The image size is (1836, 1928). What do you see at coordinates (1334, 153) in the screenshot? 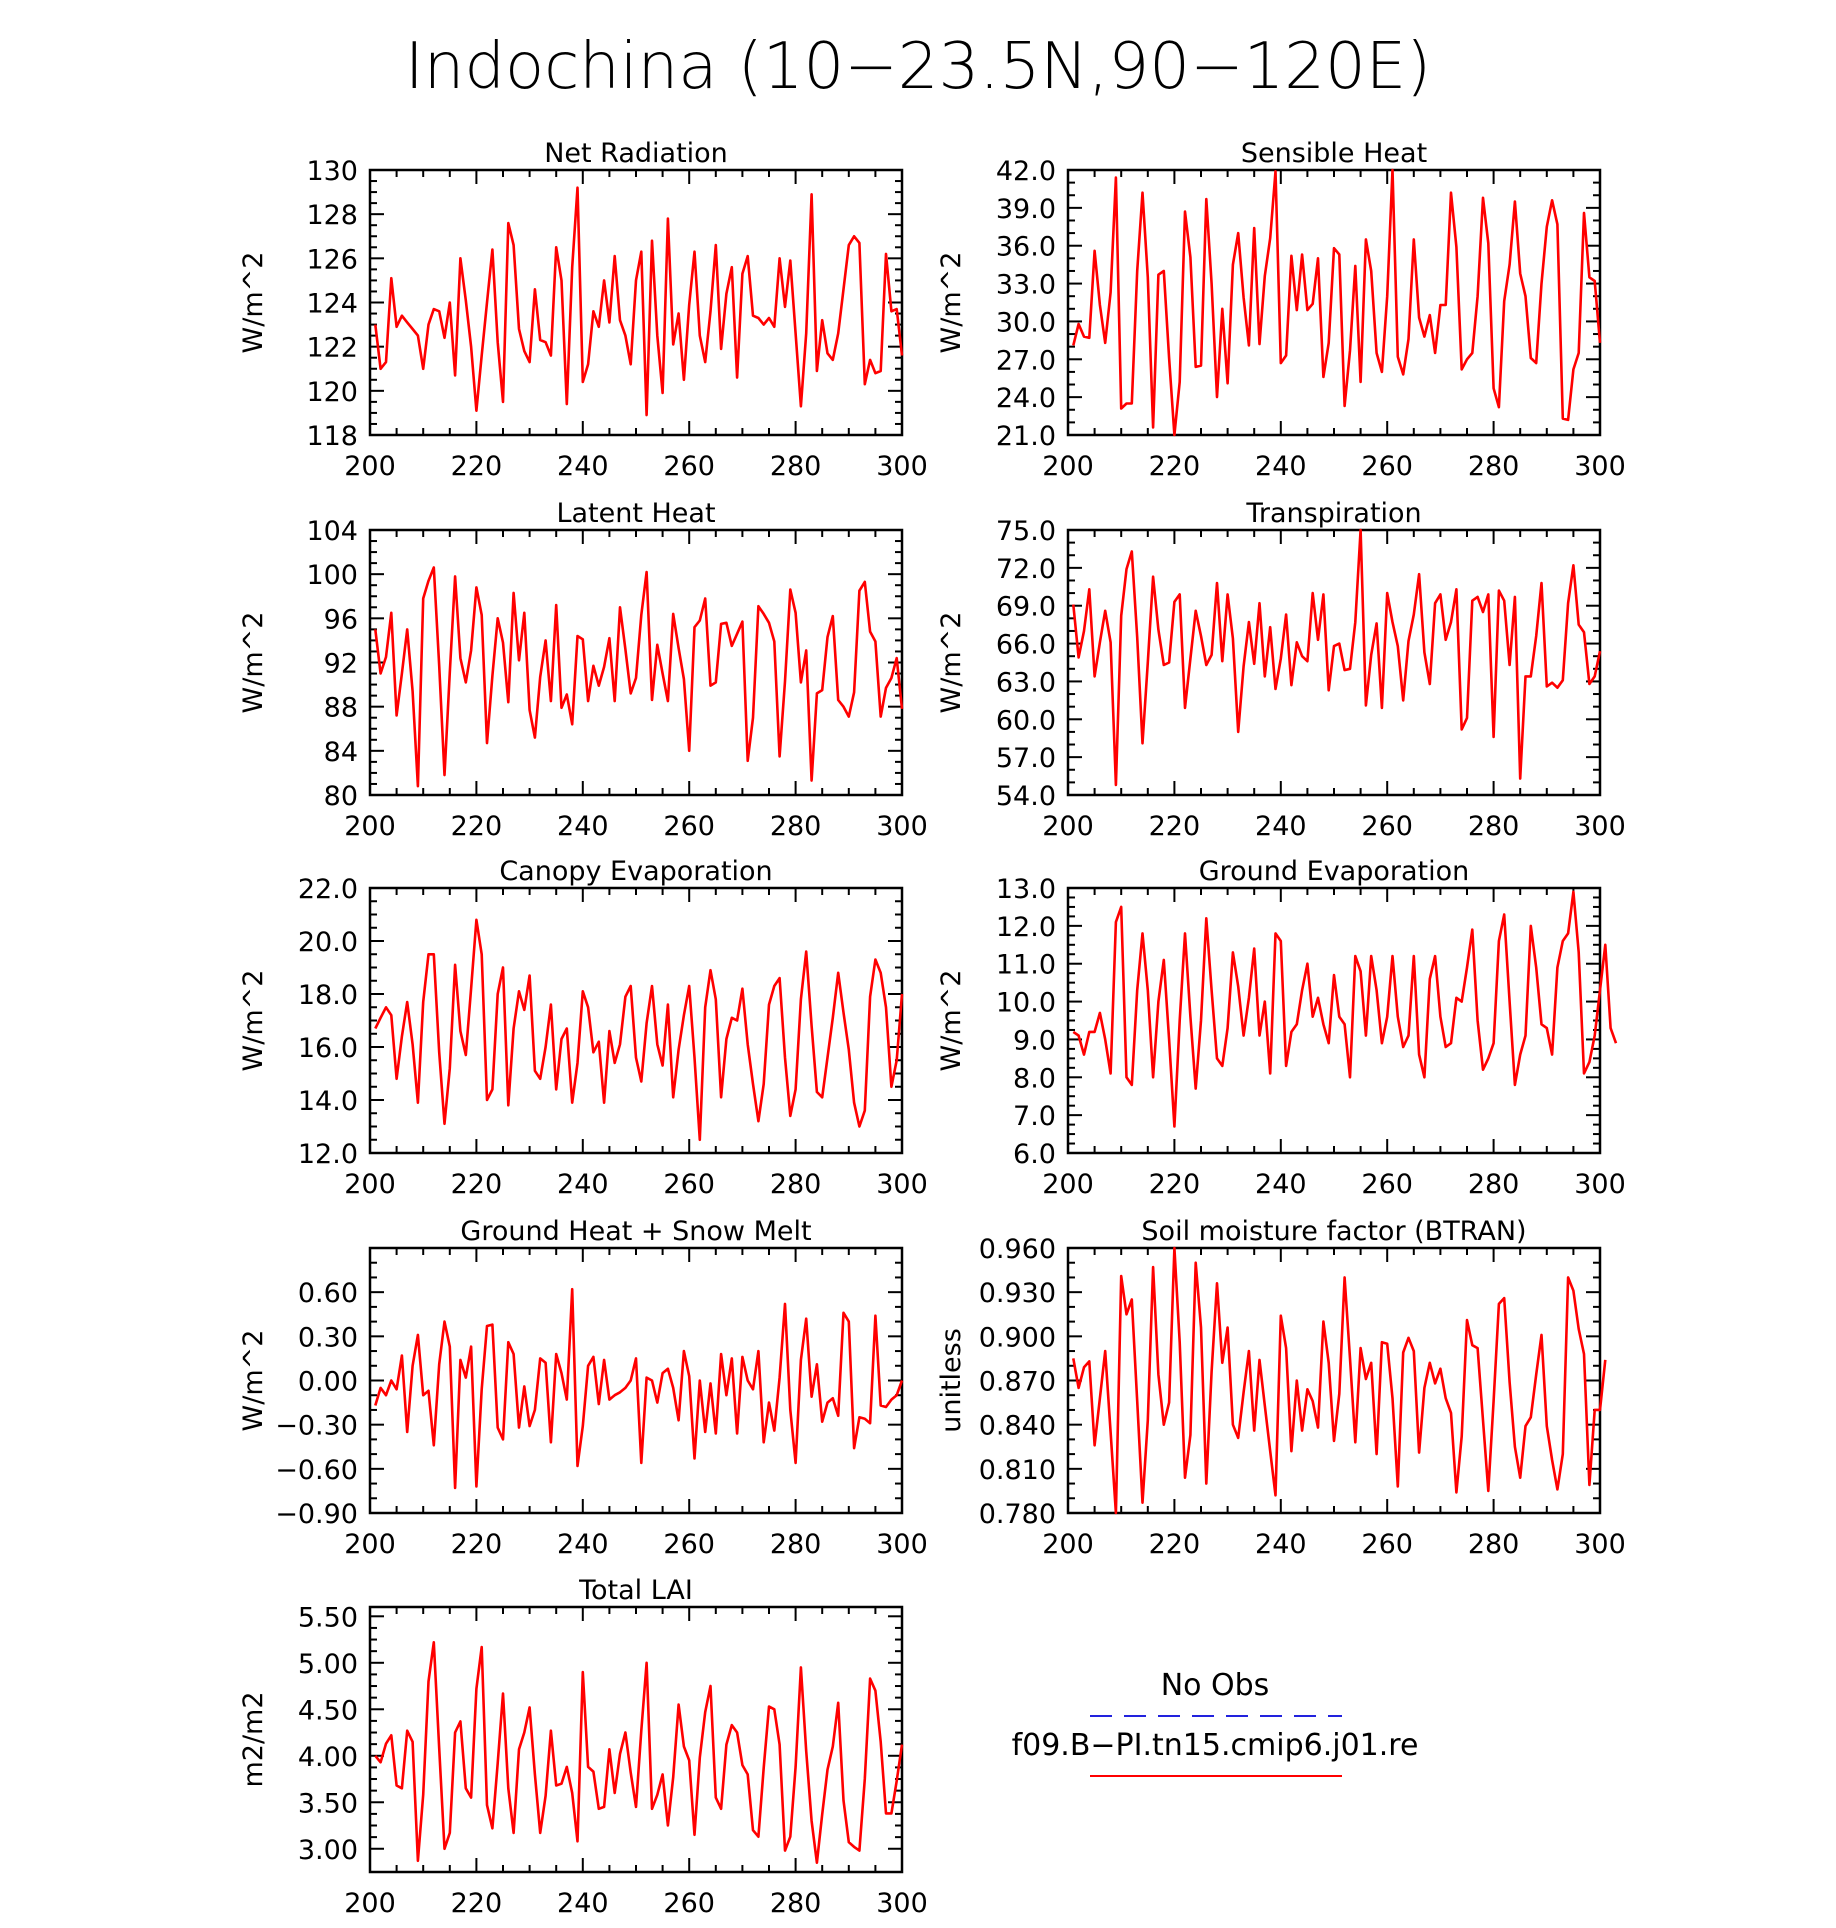
I see `panel-title: Sensible Heat` at bounding box center [1334, 153].